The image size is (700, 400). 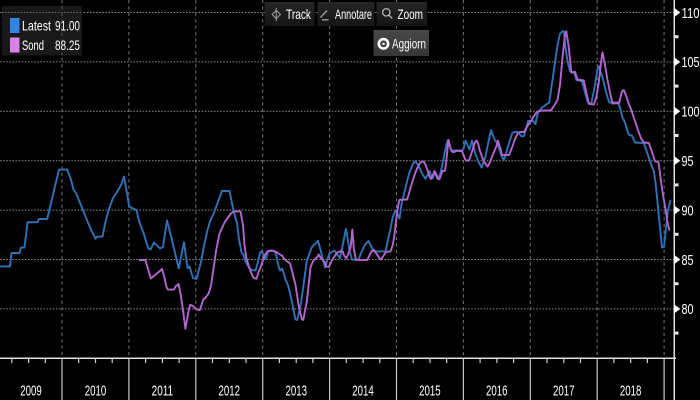 What do you see at coordinates (67, 45) in the screenshot?
I see `svg-text: 88.25` at bounding box center [67, 45].